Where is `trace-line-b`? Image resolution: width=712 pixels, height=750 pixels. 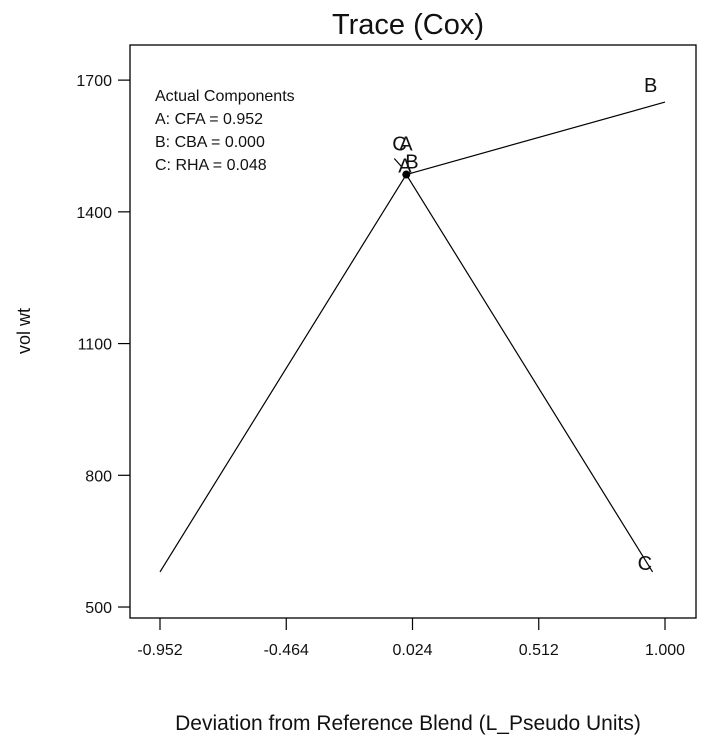 trace-line-b is located at coordinates (536, 138).